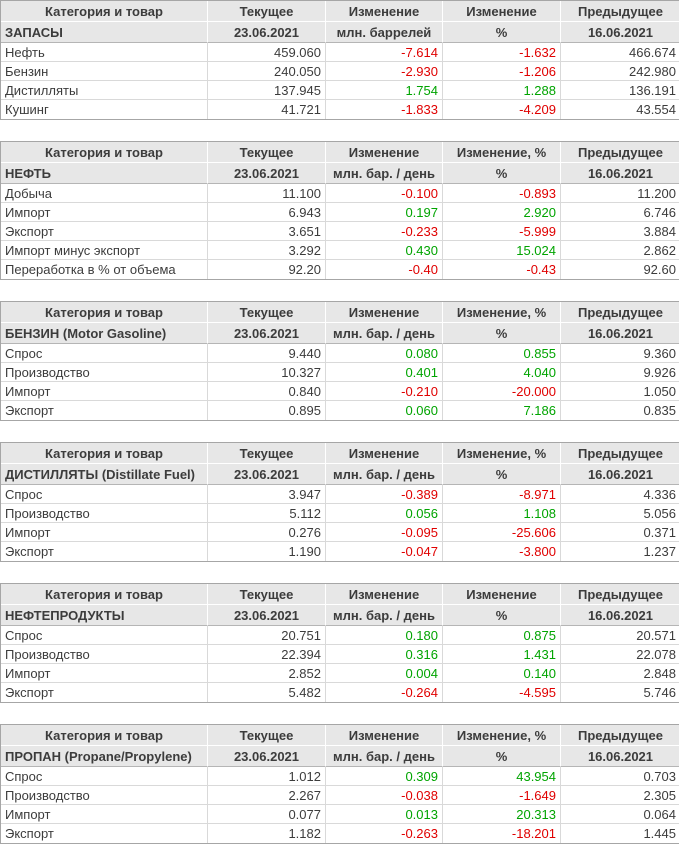 This screenshot has width=679, height=844. What do you see at coordinates (502, 109) in the screenshot?
I see `change-percent-cell: -4.209` at bounding box center [502, 109].